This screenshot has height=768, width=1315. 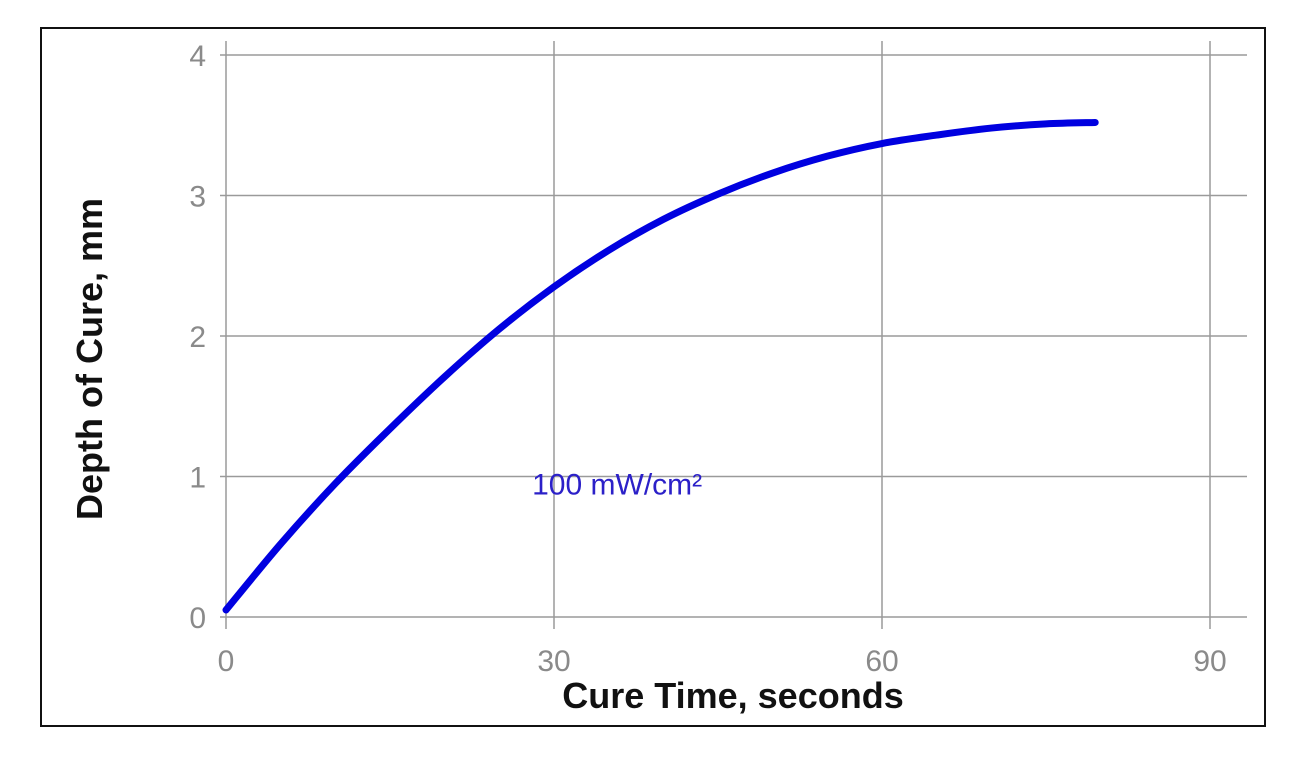 I want to click on x-tick-label-0: 0, so click(x=226, y=661).